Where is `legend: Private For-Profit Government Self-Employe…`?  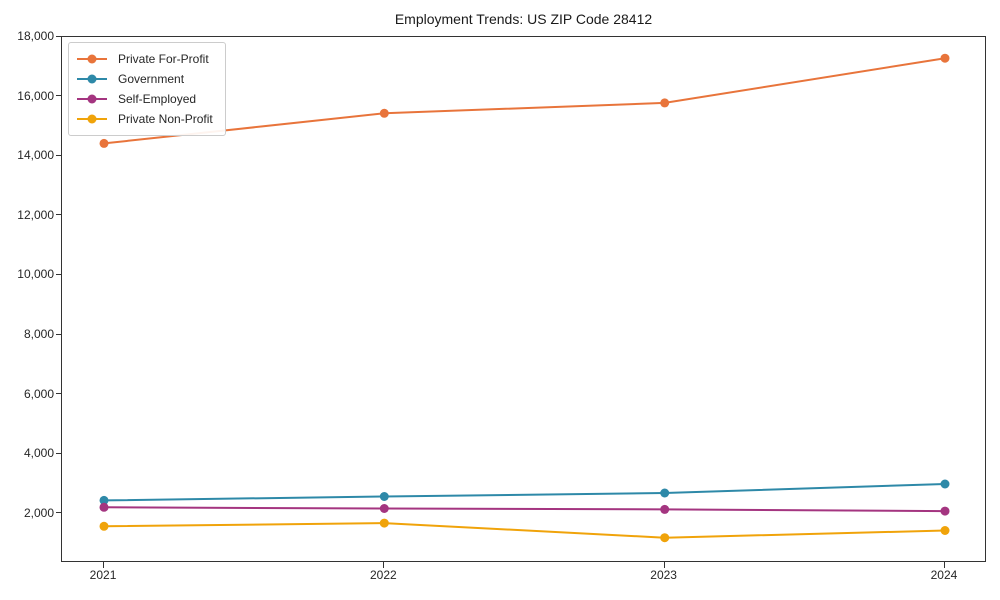
legend: Private For-Profit Government Self-Employe… is located at coordinates (147, 89).